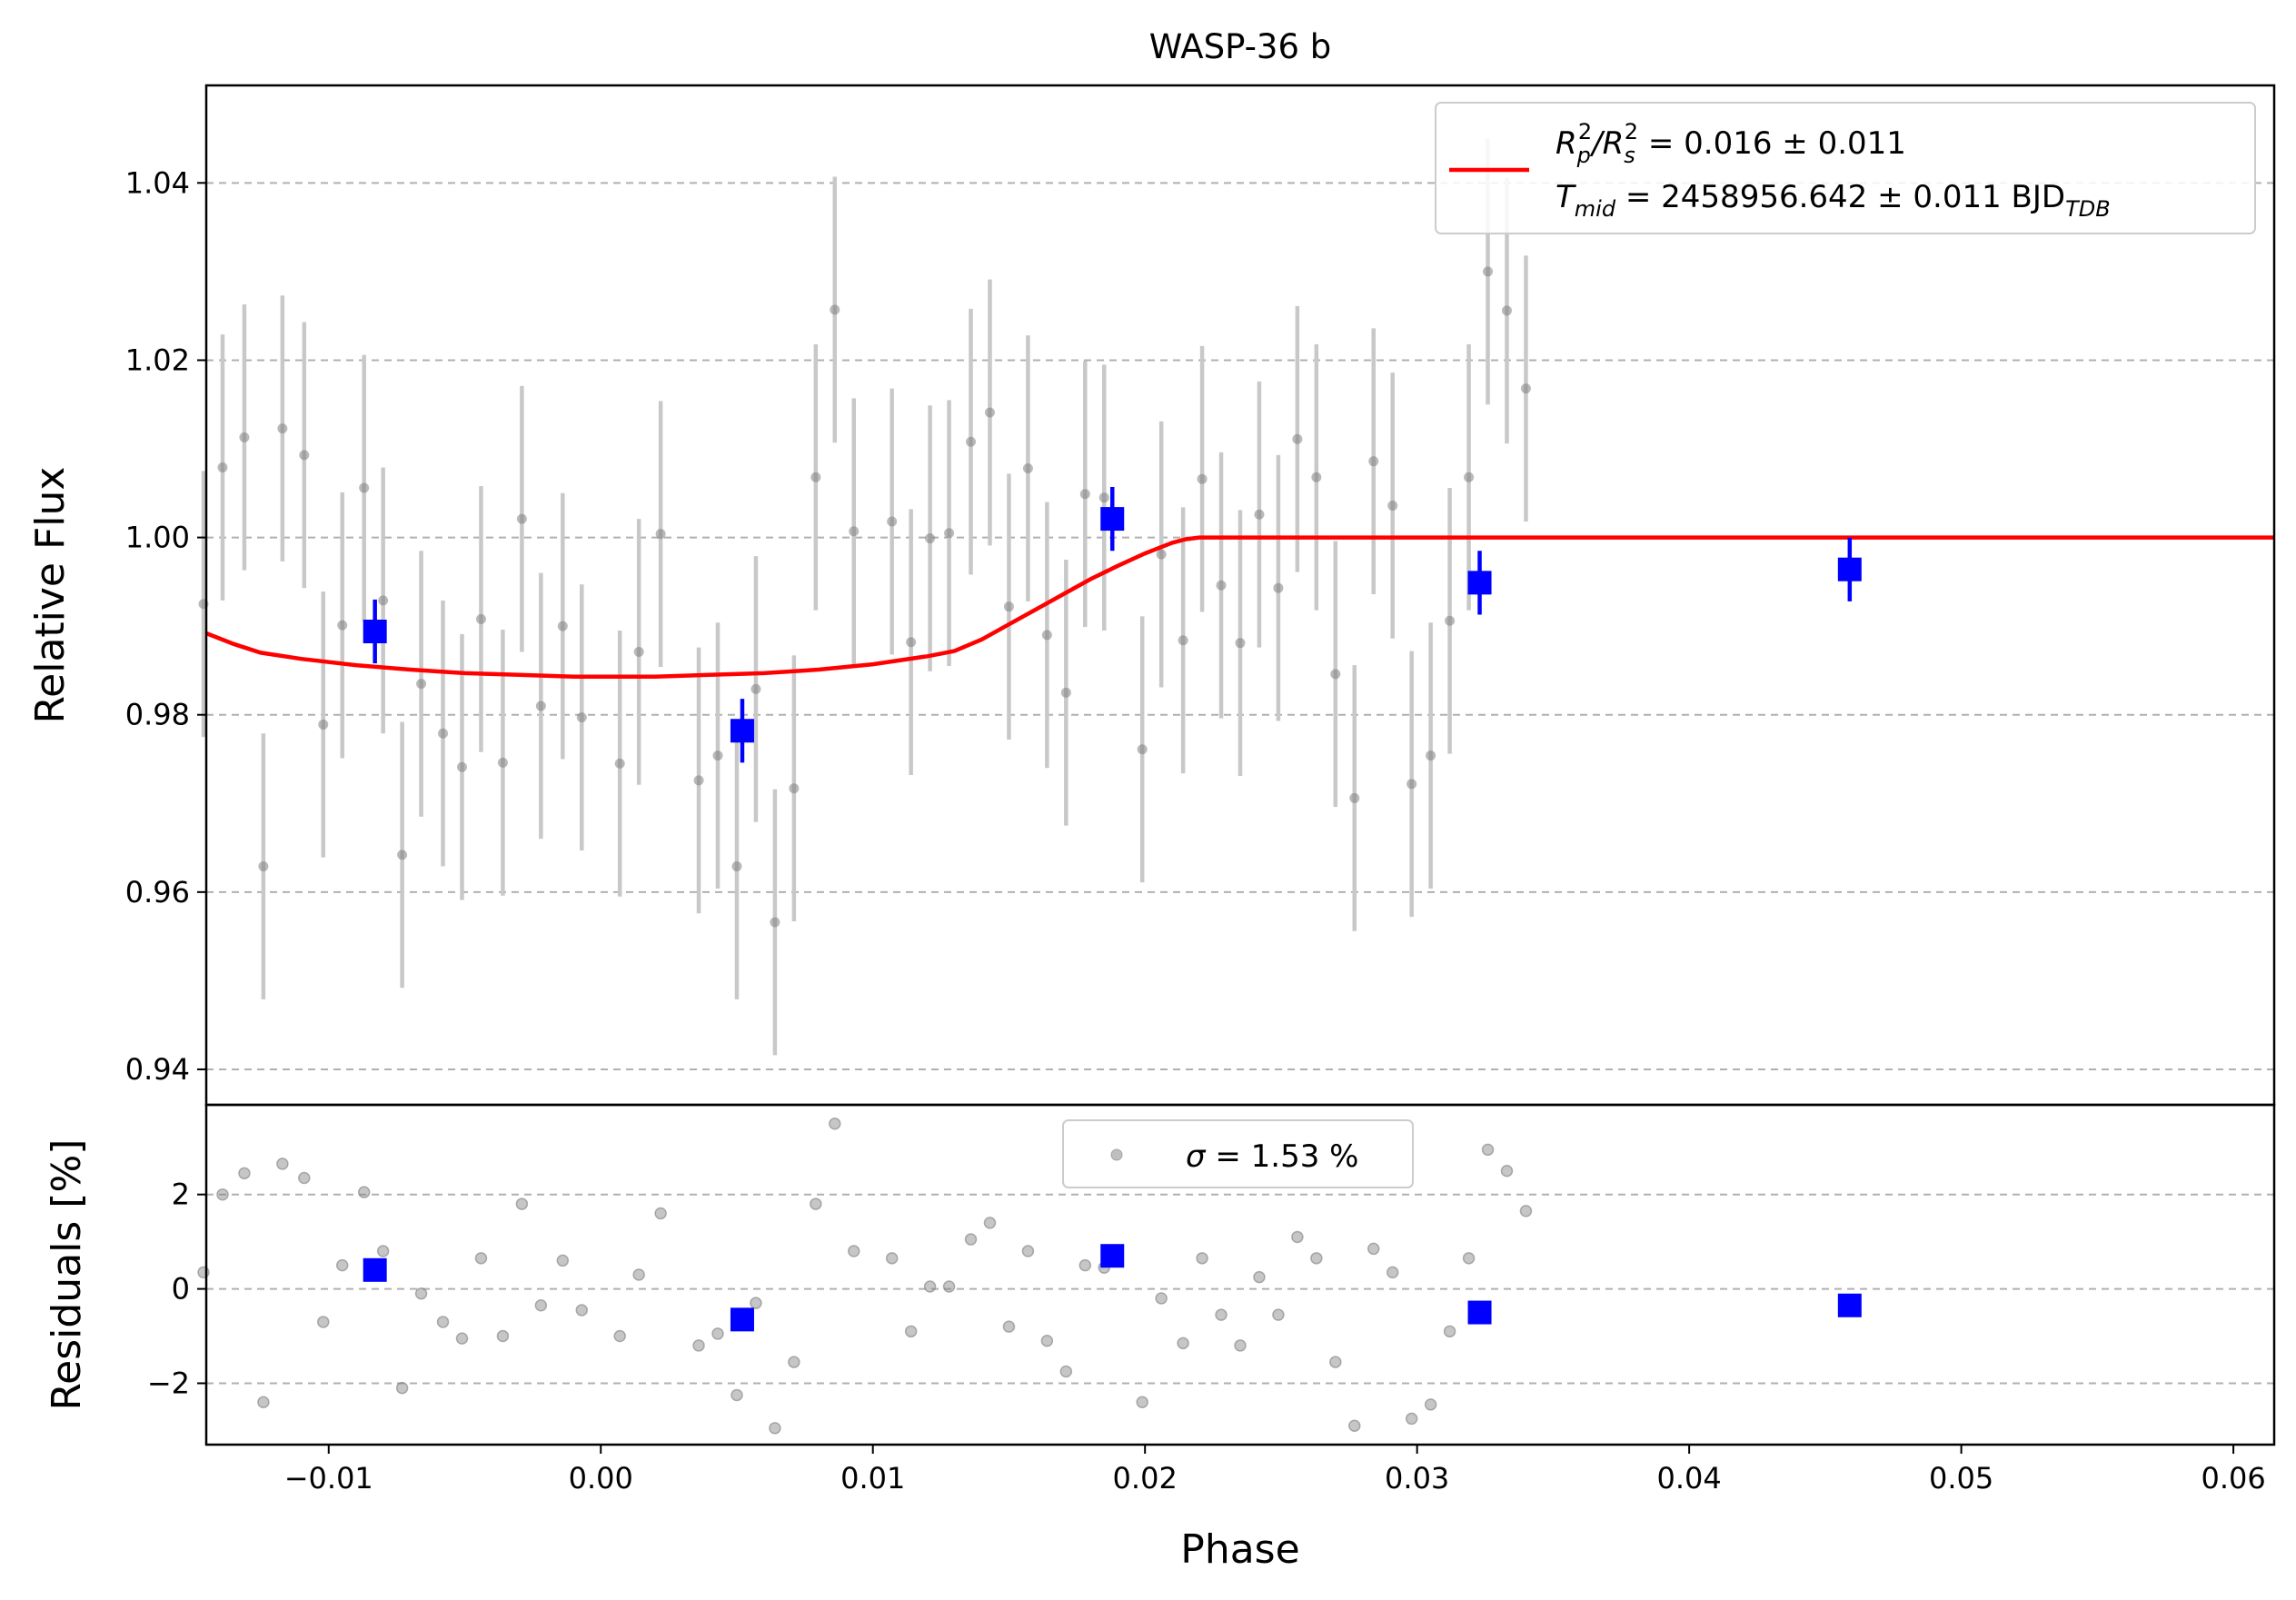 Image resolution: width=2296 pixels, height=1600 pixels. Describe the element at coordinates (1239, 1549) in the screenshot. I see `x-axis-label: Phase` at that location.